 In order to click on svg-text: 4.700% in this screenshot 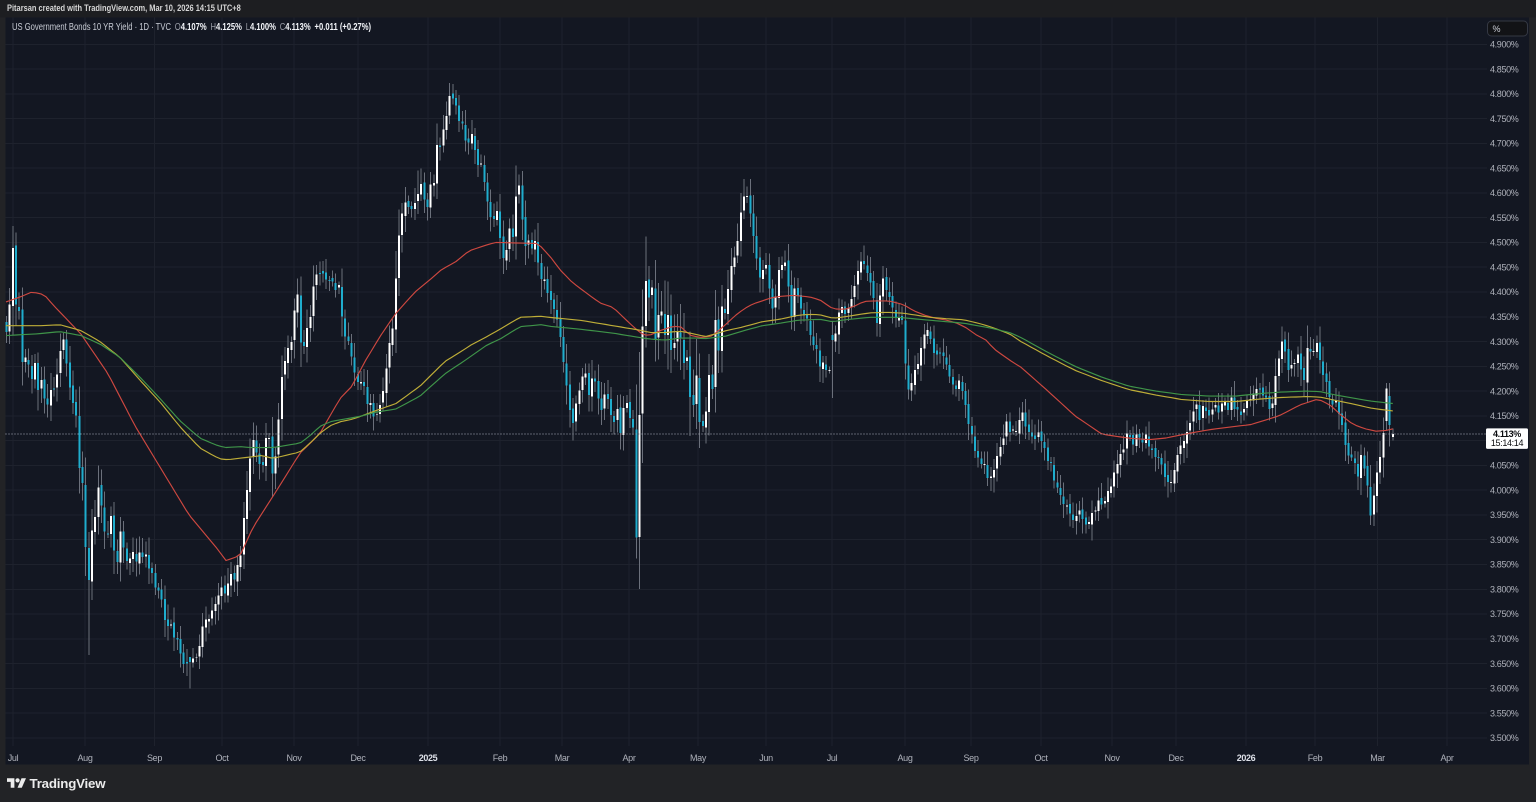, I will do `click(1504, 144)`.